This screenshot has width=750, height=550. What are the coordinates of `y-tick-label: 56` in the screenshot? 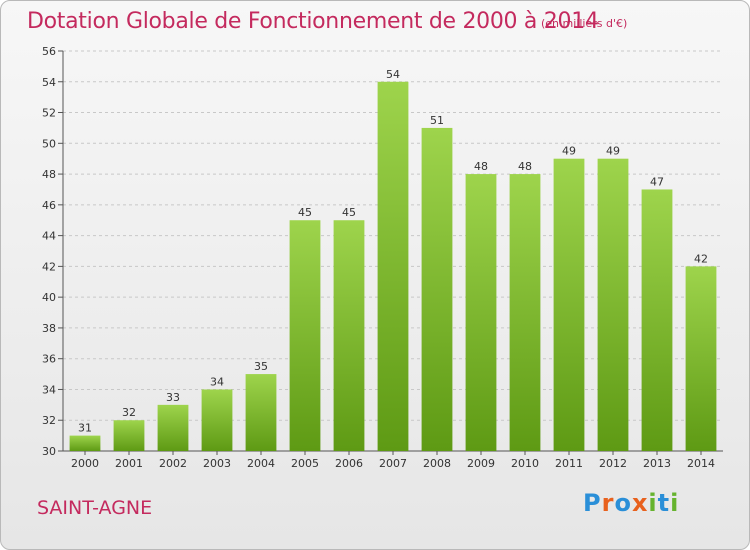 It's located at (49, 51).